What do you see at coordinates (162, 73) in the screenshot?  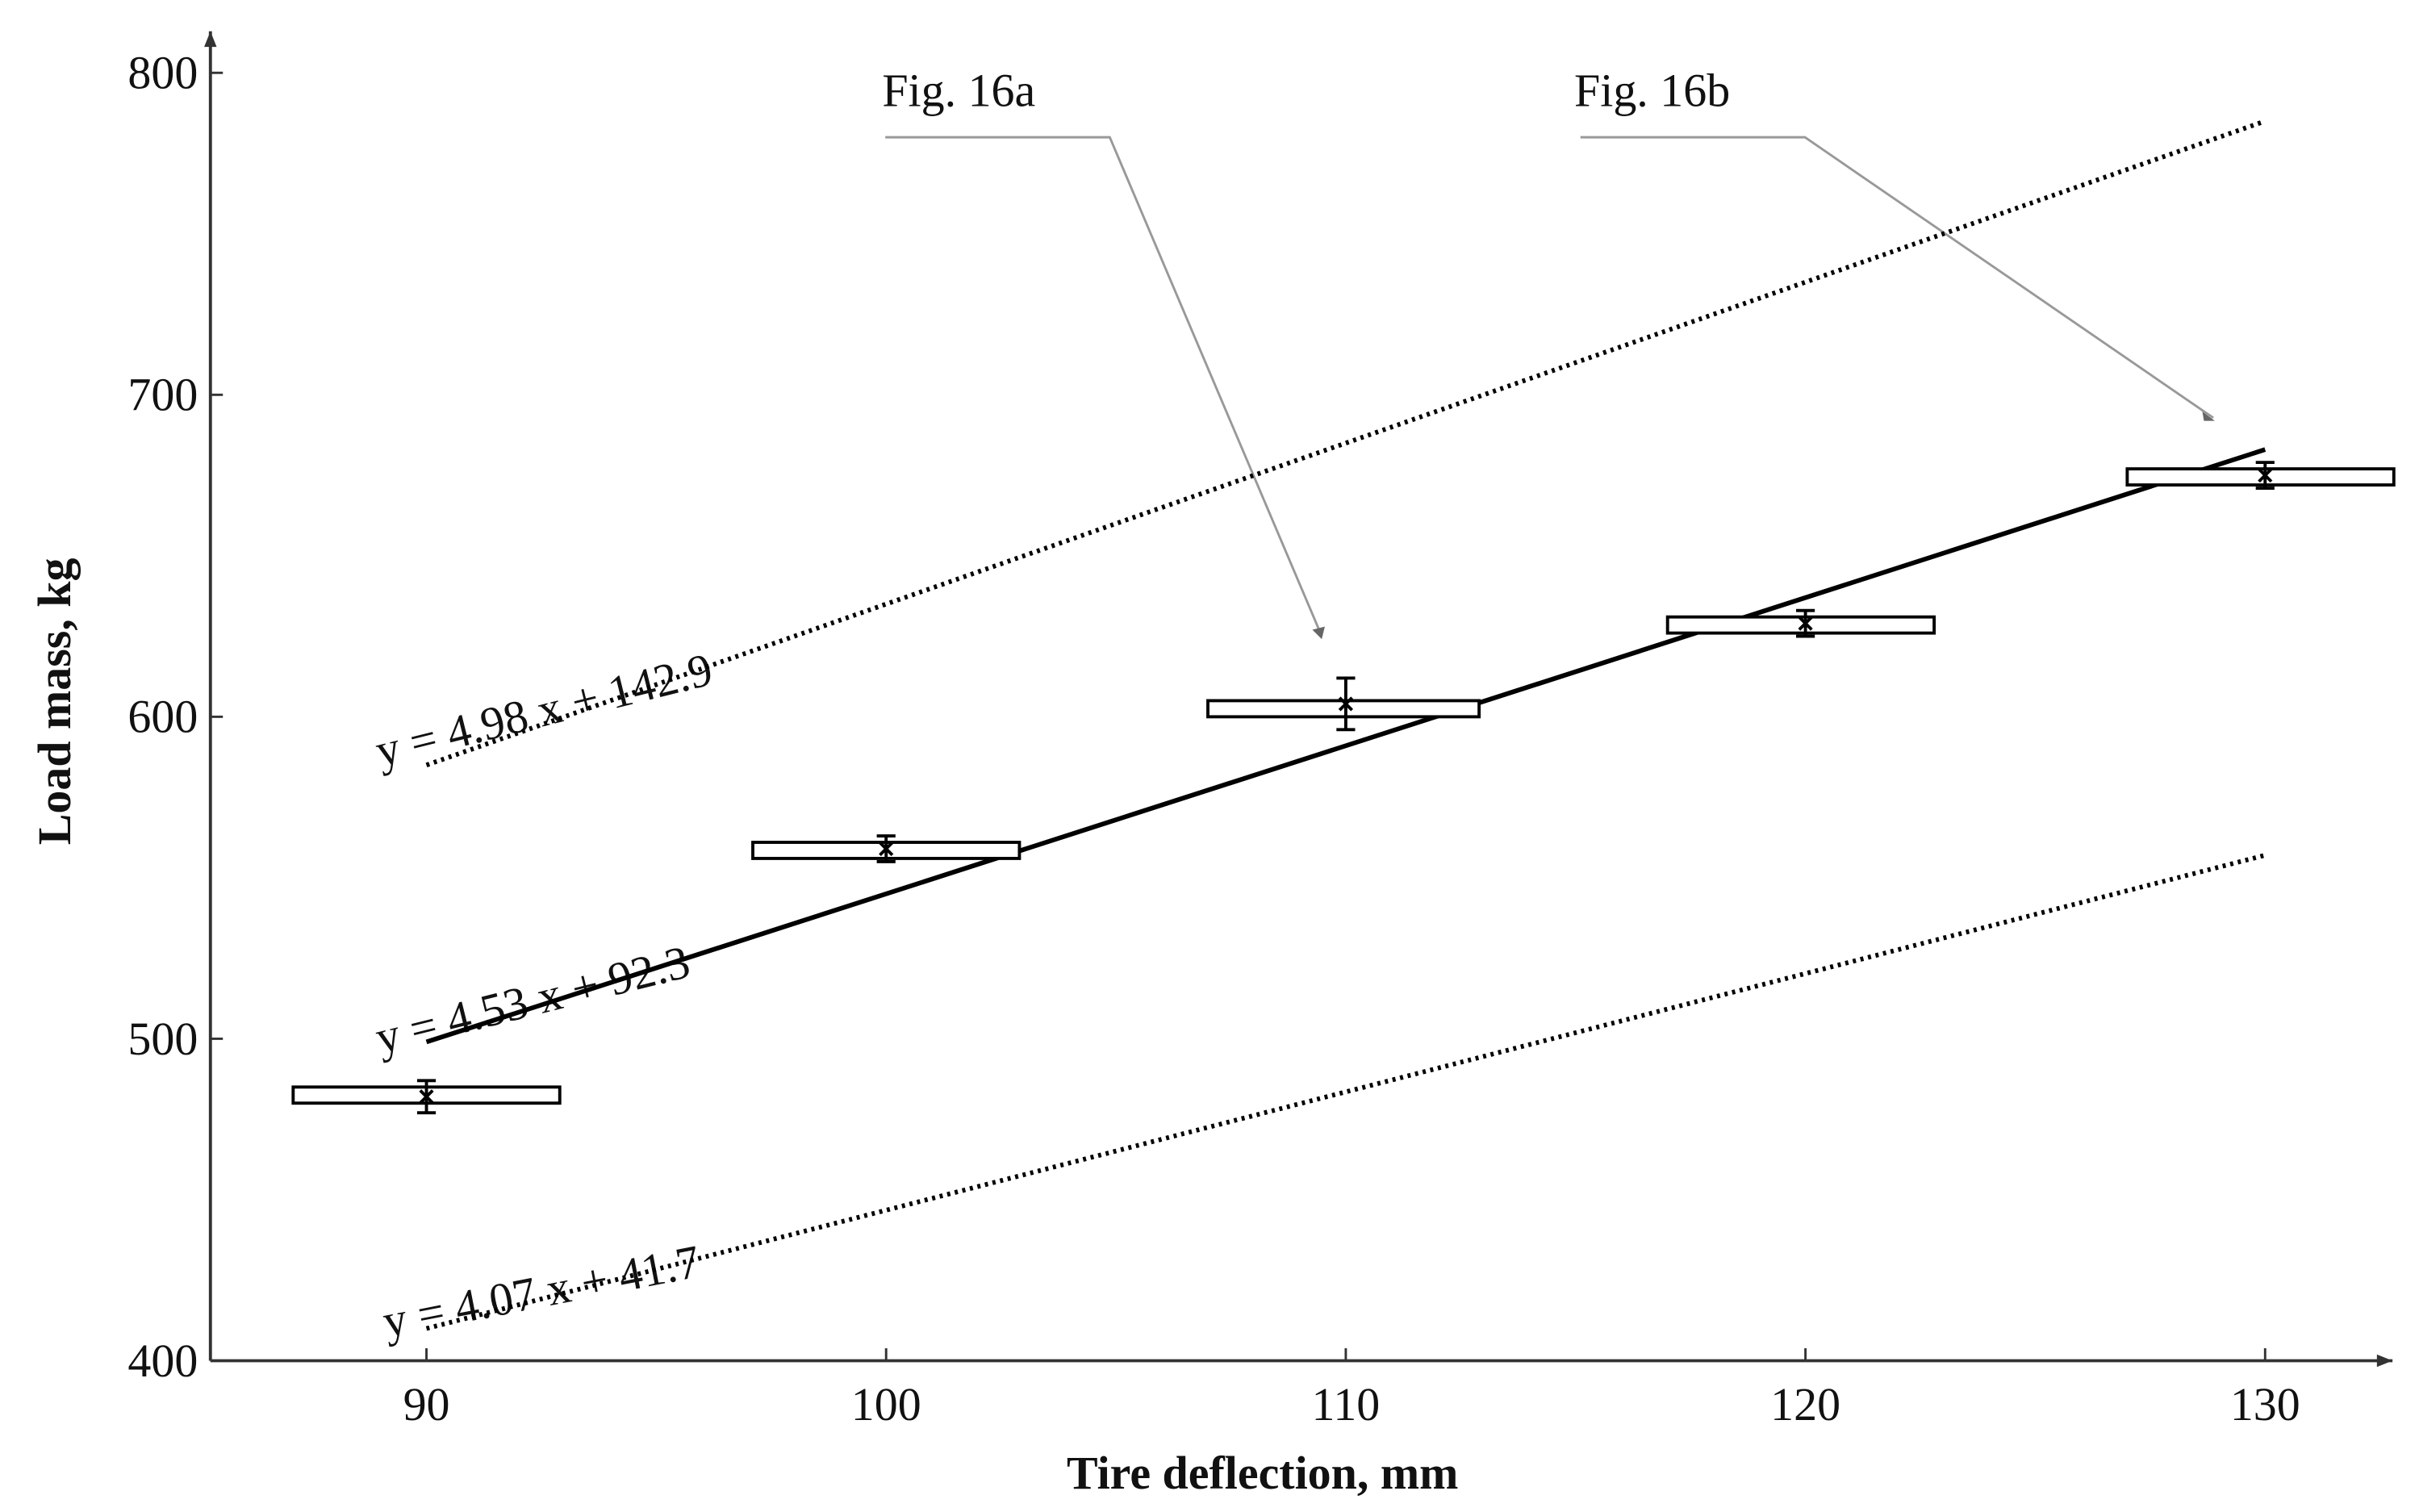 I see `y-tick-label: 800` at bounding box center [162, 73].